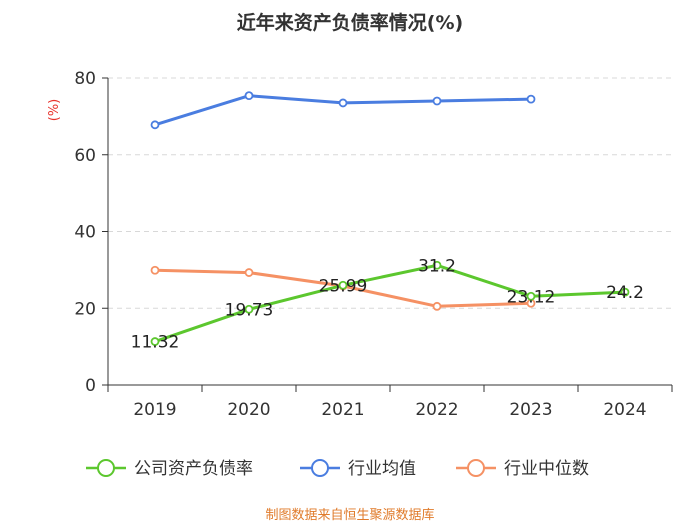 Image resolution: width=700 pixels, height=525 pixels. What do you see at coordinates (350, 22) in the screenshot?
I see `chart-title: 近年来资产负债率情况(%)` at bounding box center [350, 22].